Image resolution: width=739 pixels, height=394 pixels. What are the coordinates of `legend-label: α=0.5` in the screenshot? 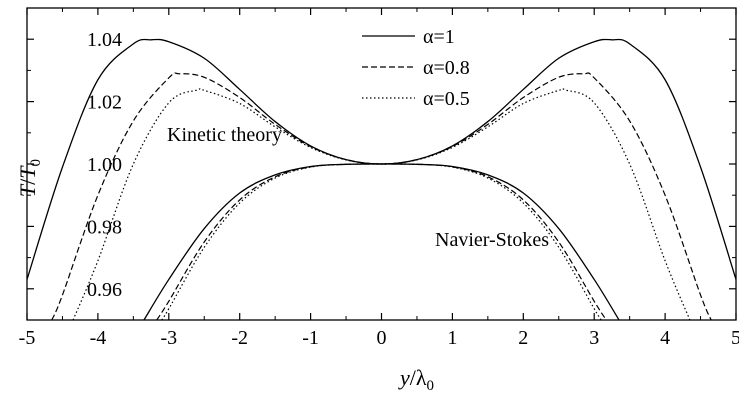 It's located at (446, 99).